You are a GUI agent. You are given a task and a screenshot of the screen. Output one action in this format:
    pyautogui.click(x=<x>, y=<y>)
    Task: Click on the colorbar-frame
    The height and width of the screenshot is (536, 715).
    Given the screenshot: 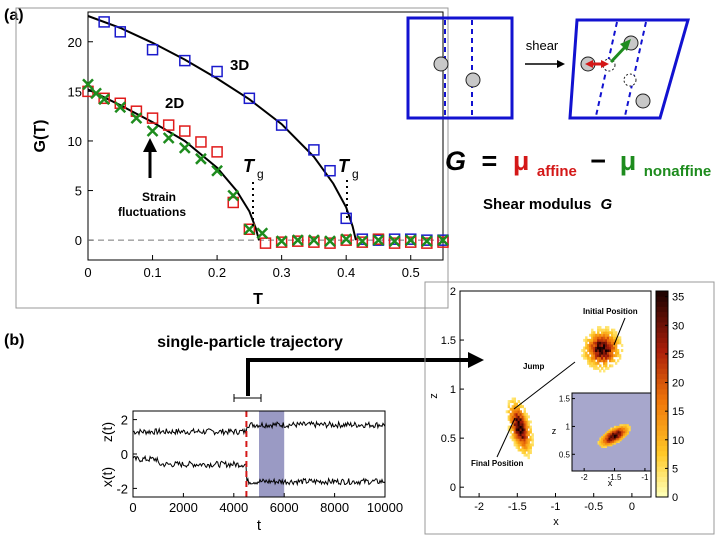 What is the action you would take?
    pyautogui.click(x=662, y=394)
    